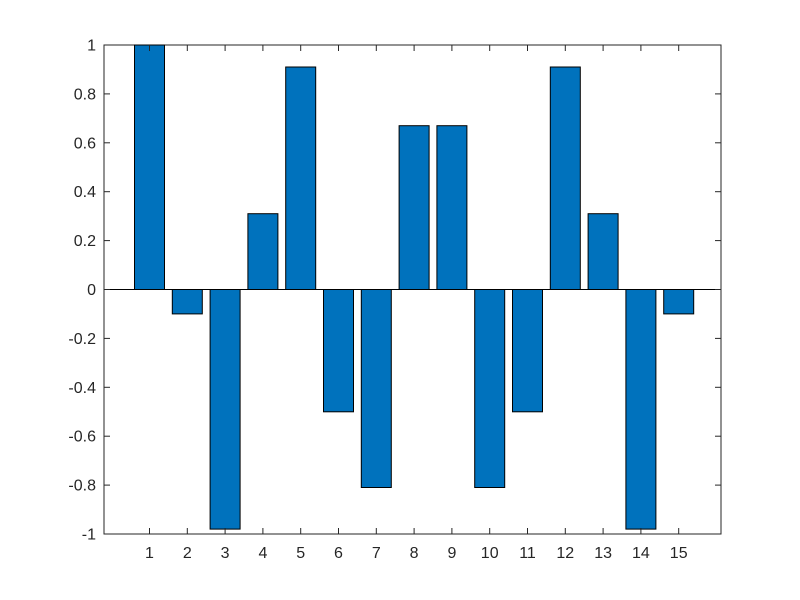 This screenshot has height=600, width=800. I want to click on x-tick-label: 15, so click(679, 553).